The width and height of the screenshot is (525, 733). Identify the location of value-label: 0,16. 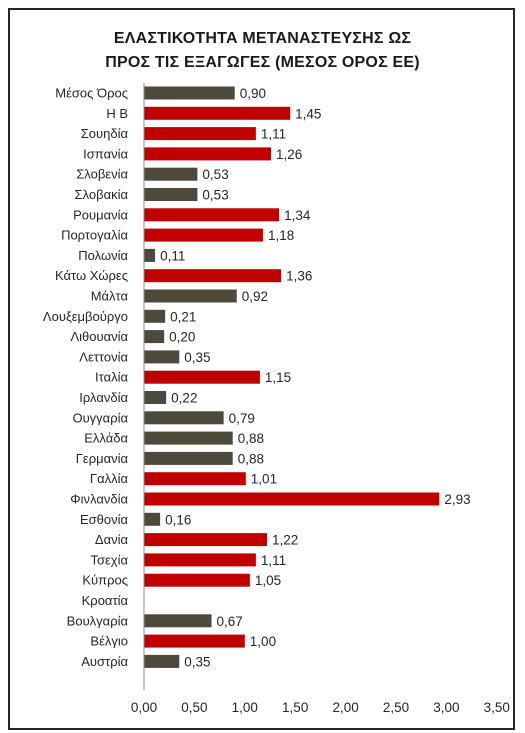
(178, 519).